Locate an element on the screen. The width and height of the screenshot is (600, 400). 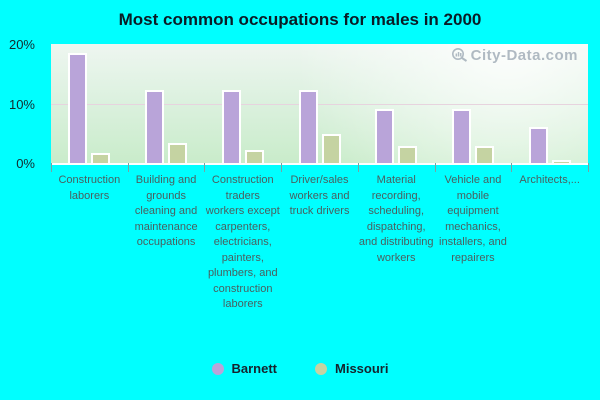
watermark-text: City-Data.com is located at coordinates (524, 55).